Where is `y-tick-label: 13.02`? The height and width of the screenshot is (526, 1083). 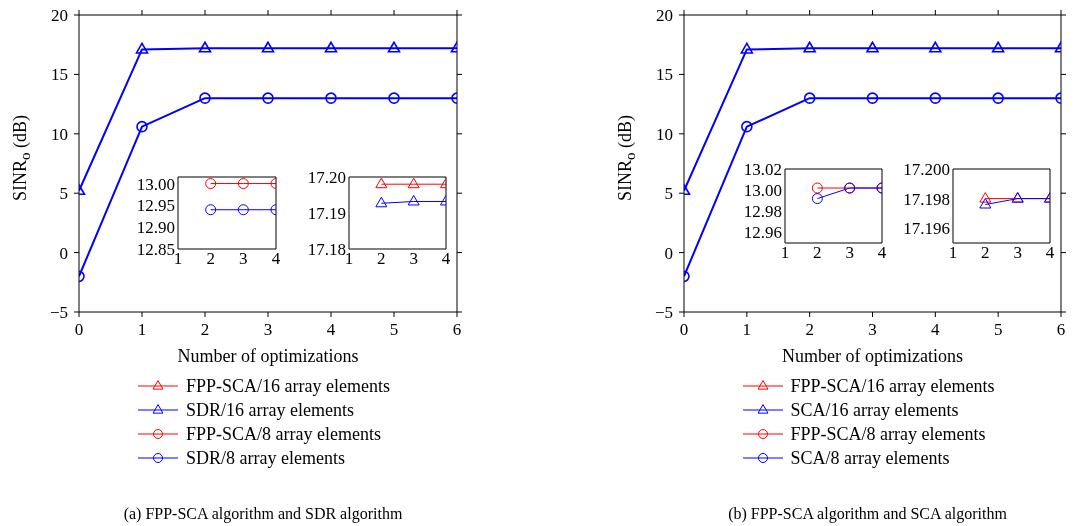
y-tick-label: 13.02 is located at coordinates (762, 170).